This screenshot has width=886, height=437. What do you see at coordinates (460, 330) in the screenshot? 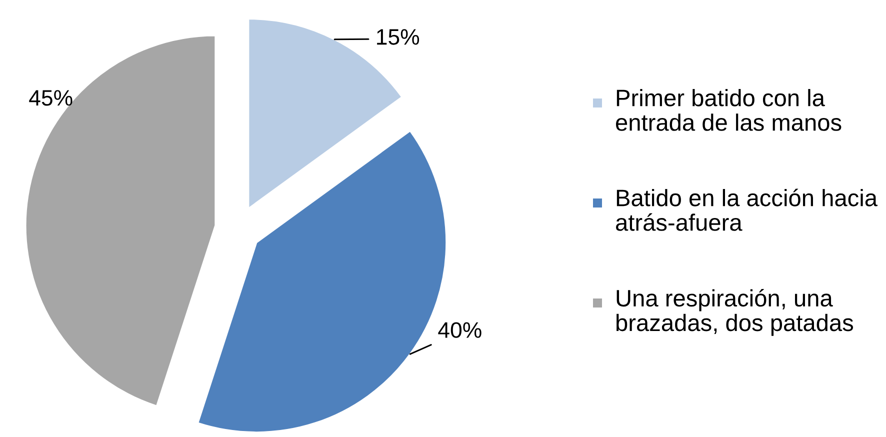
I see `data-label: 40%` at bounding box center [460, 330].